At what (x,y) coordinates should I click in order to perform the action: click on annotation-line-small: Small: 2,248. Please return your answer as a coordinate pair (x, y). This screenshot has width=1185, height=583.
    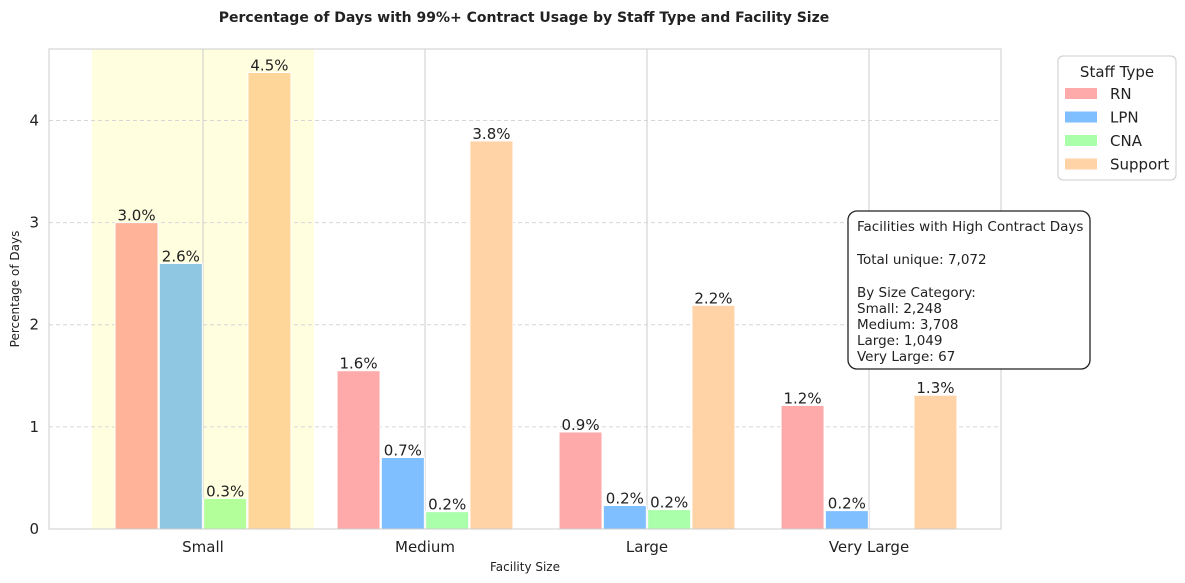
    Looking at the image, I should click on (899, 309).